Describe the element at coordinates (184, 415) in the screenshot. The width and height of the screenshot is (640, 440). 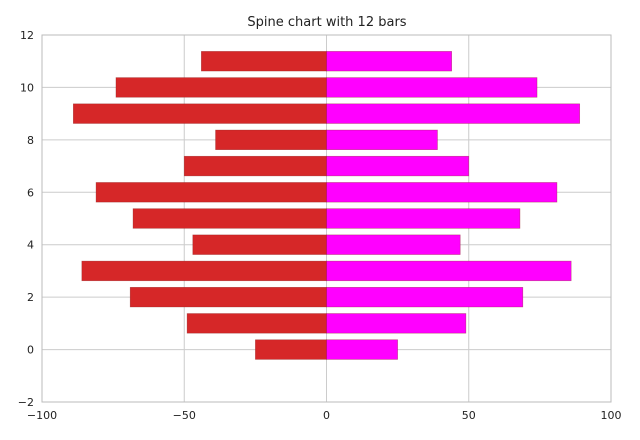
I see `x-tick-label: −50` at that location.